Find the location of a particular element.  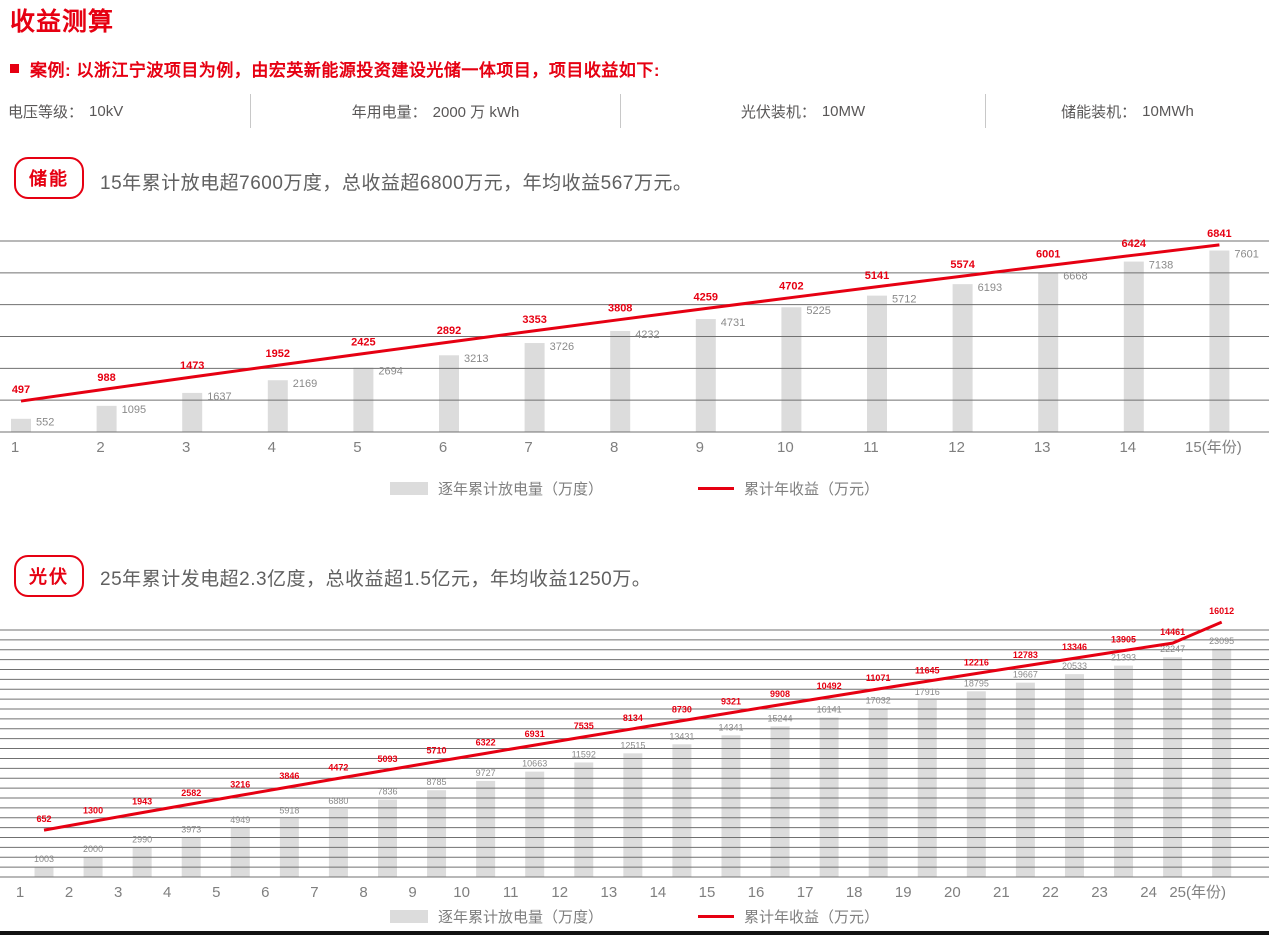

x-tick-label: 6 is located at coordinates (443, 447).